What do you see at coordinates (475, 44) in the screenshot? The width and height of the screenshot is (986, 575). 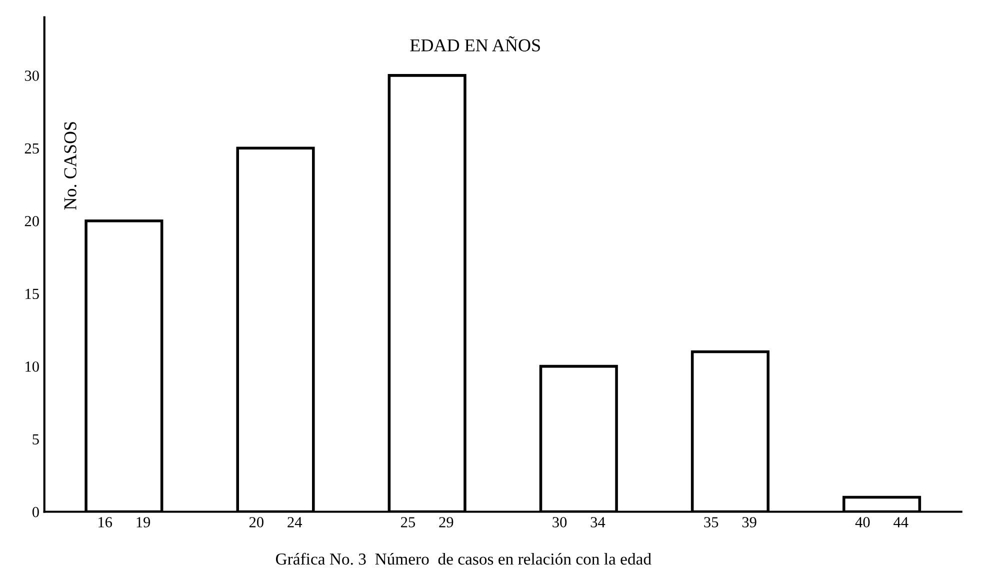 I see `text: EDAD EN AÑOS` at bounding box center [475, 44].